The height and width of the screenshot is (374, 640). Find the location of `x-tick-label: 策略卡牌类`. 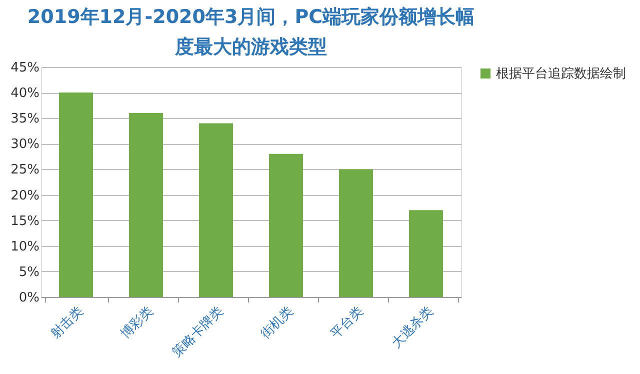

x-tick-label: 策略卡牌类 is located at coordinates (198, 332).